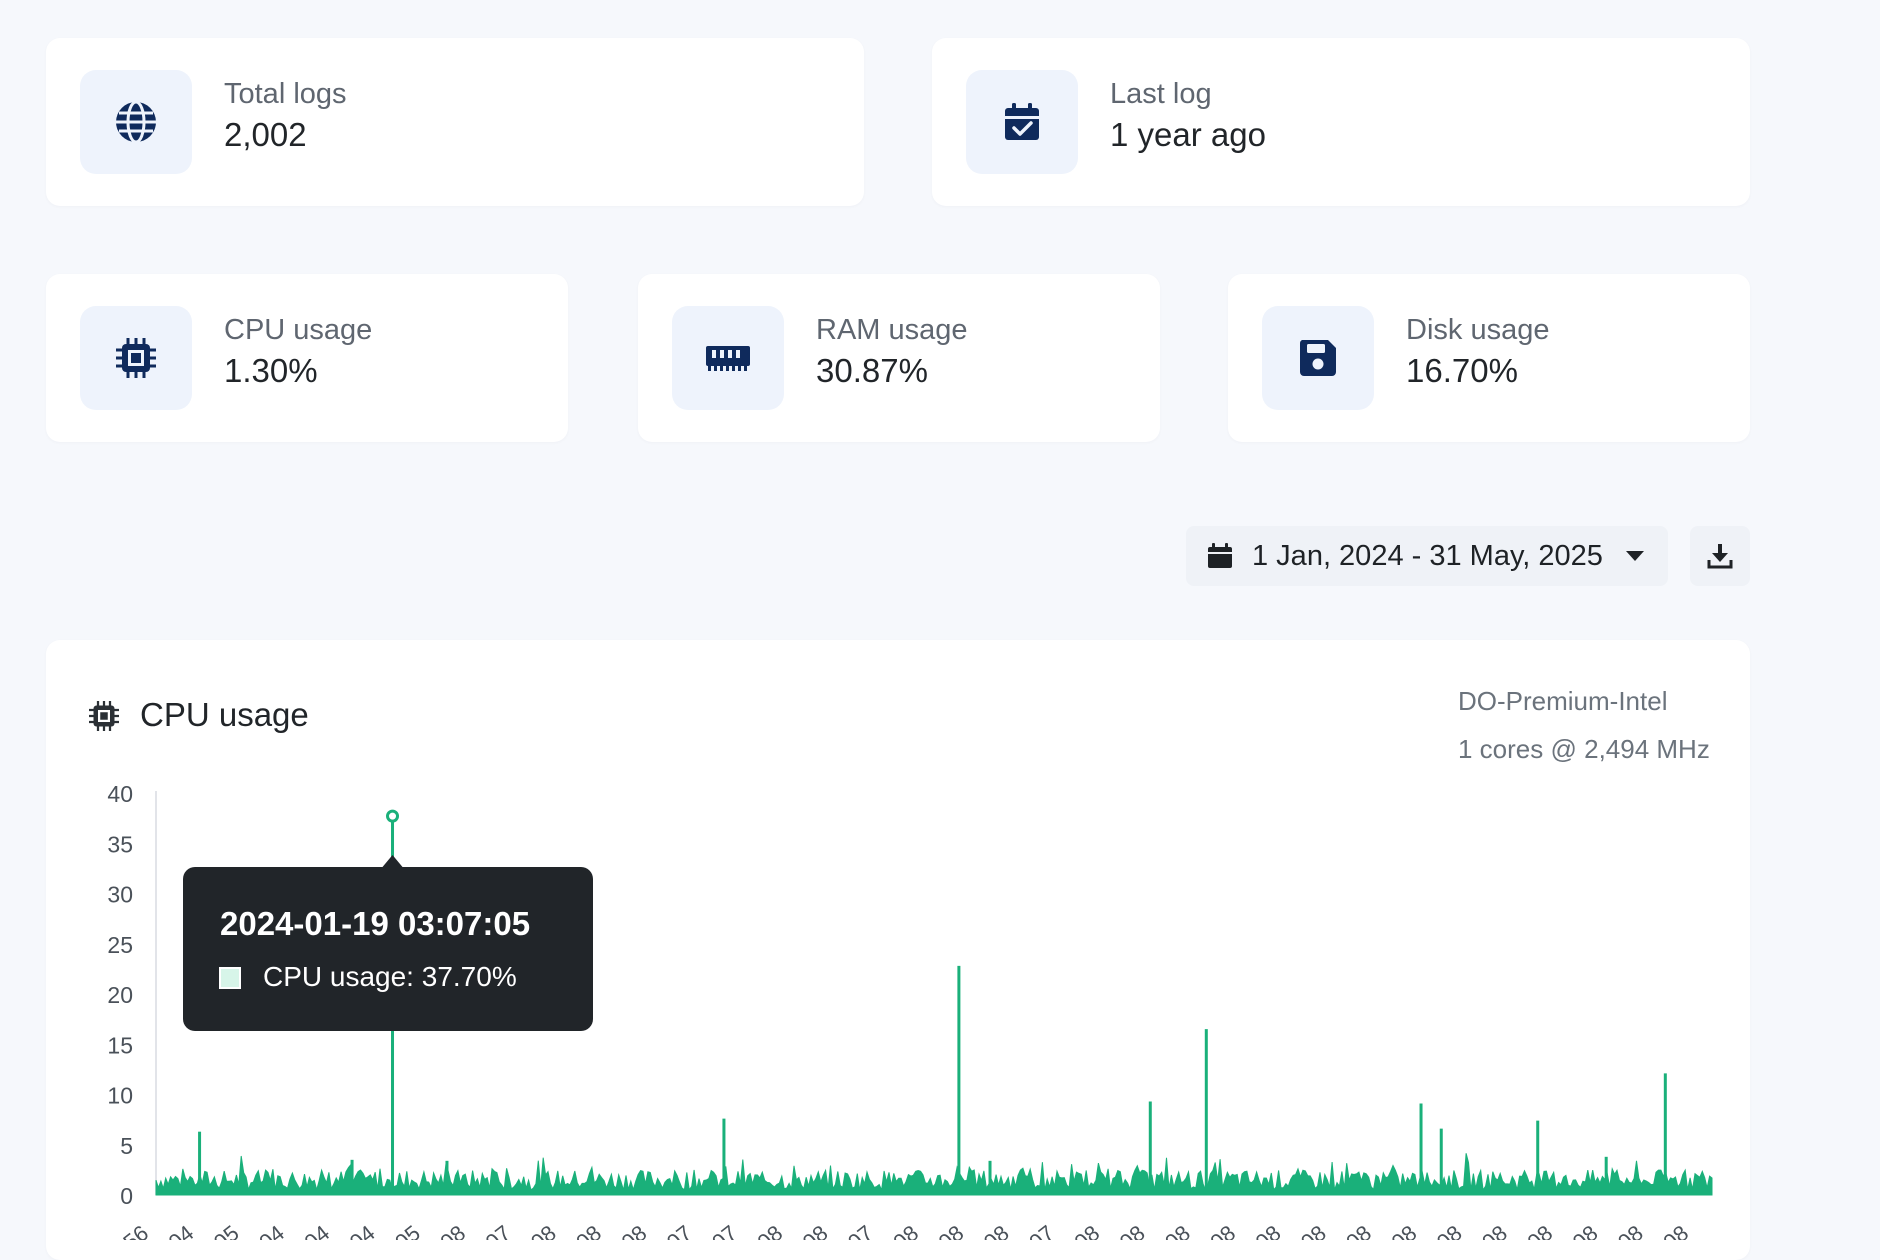 This screenshot has width=1880, height=1260. I want to click on y-tick-label: 20, so click(120, 995).